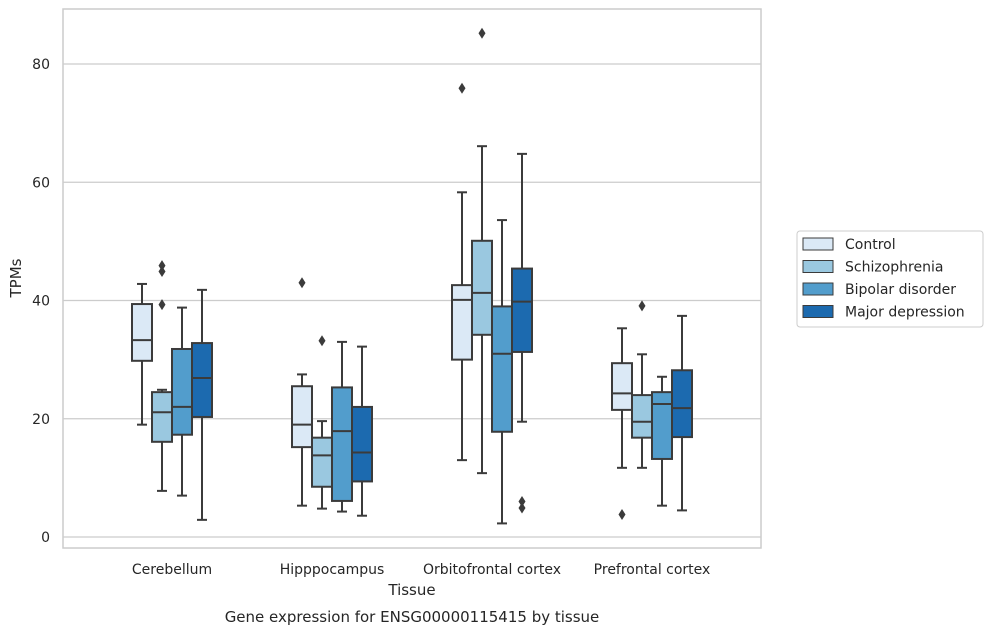  Describe the element at coordinates (41, 183) in the screenshot. I see `y-tick-label: 60` at that location.